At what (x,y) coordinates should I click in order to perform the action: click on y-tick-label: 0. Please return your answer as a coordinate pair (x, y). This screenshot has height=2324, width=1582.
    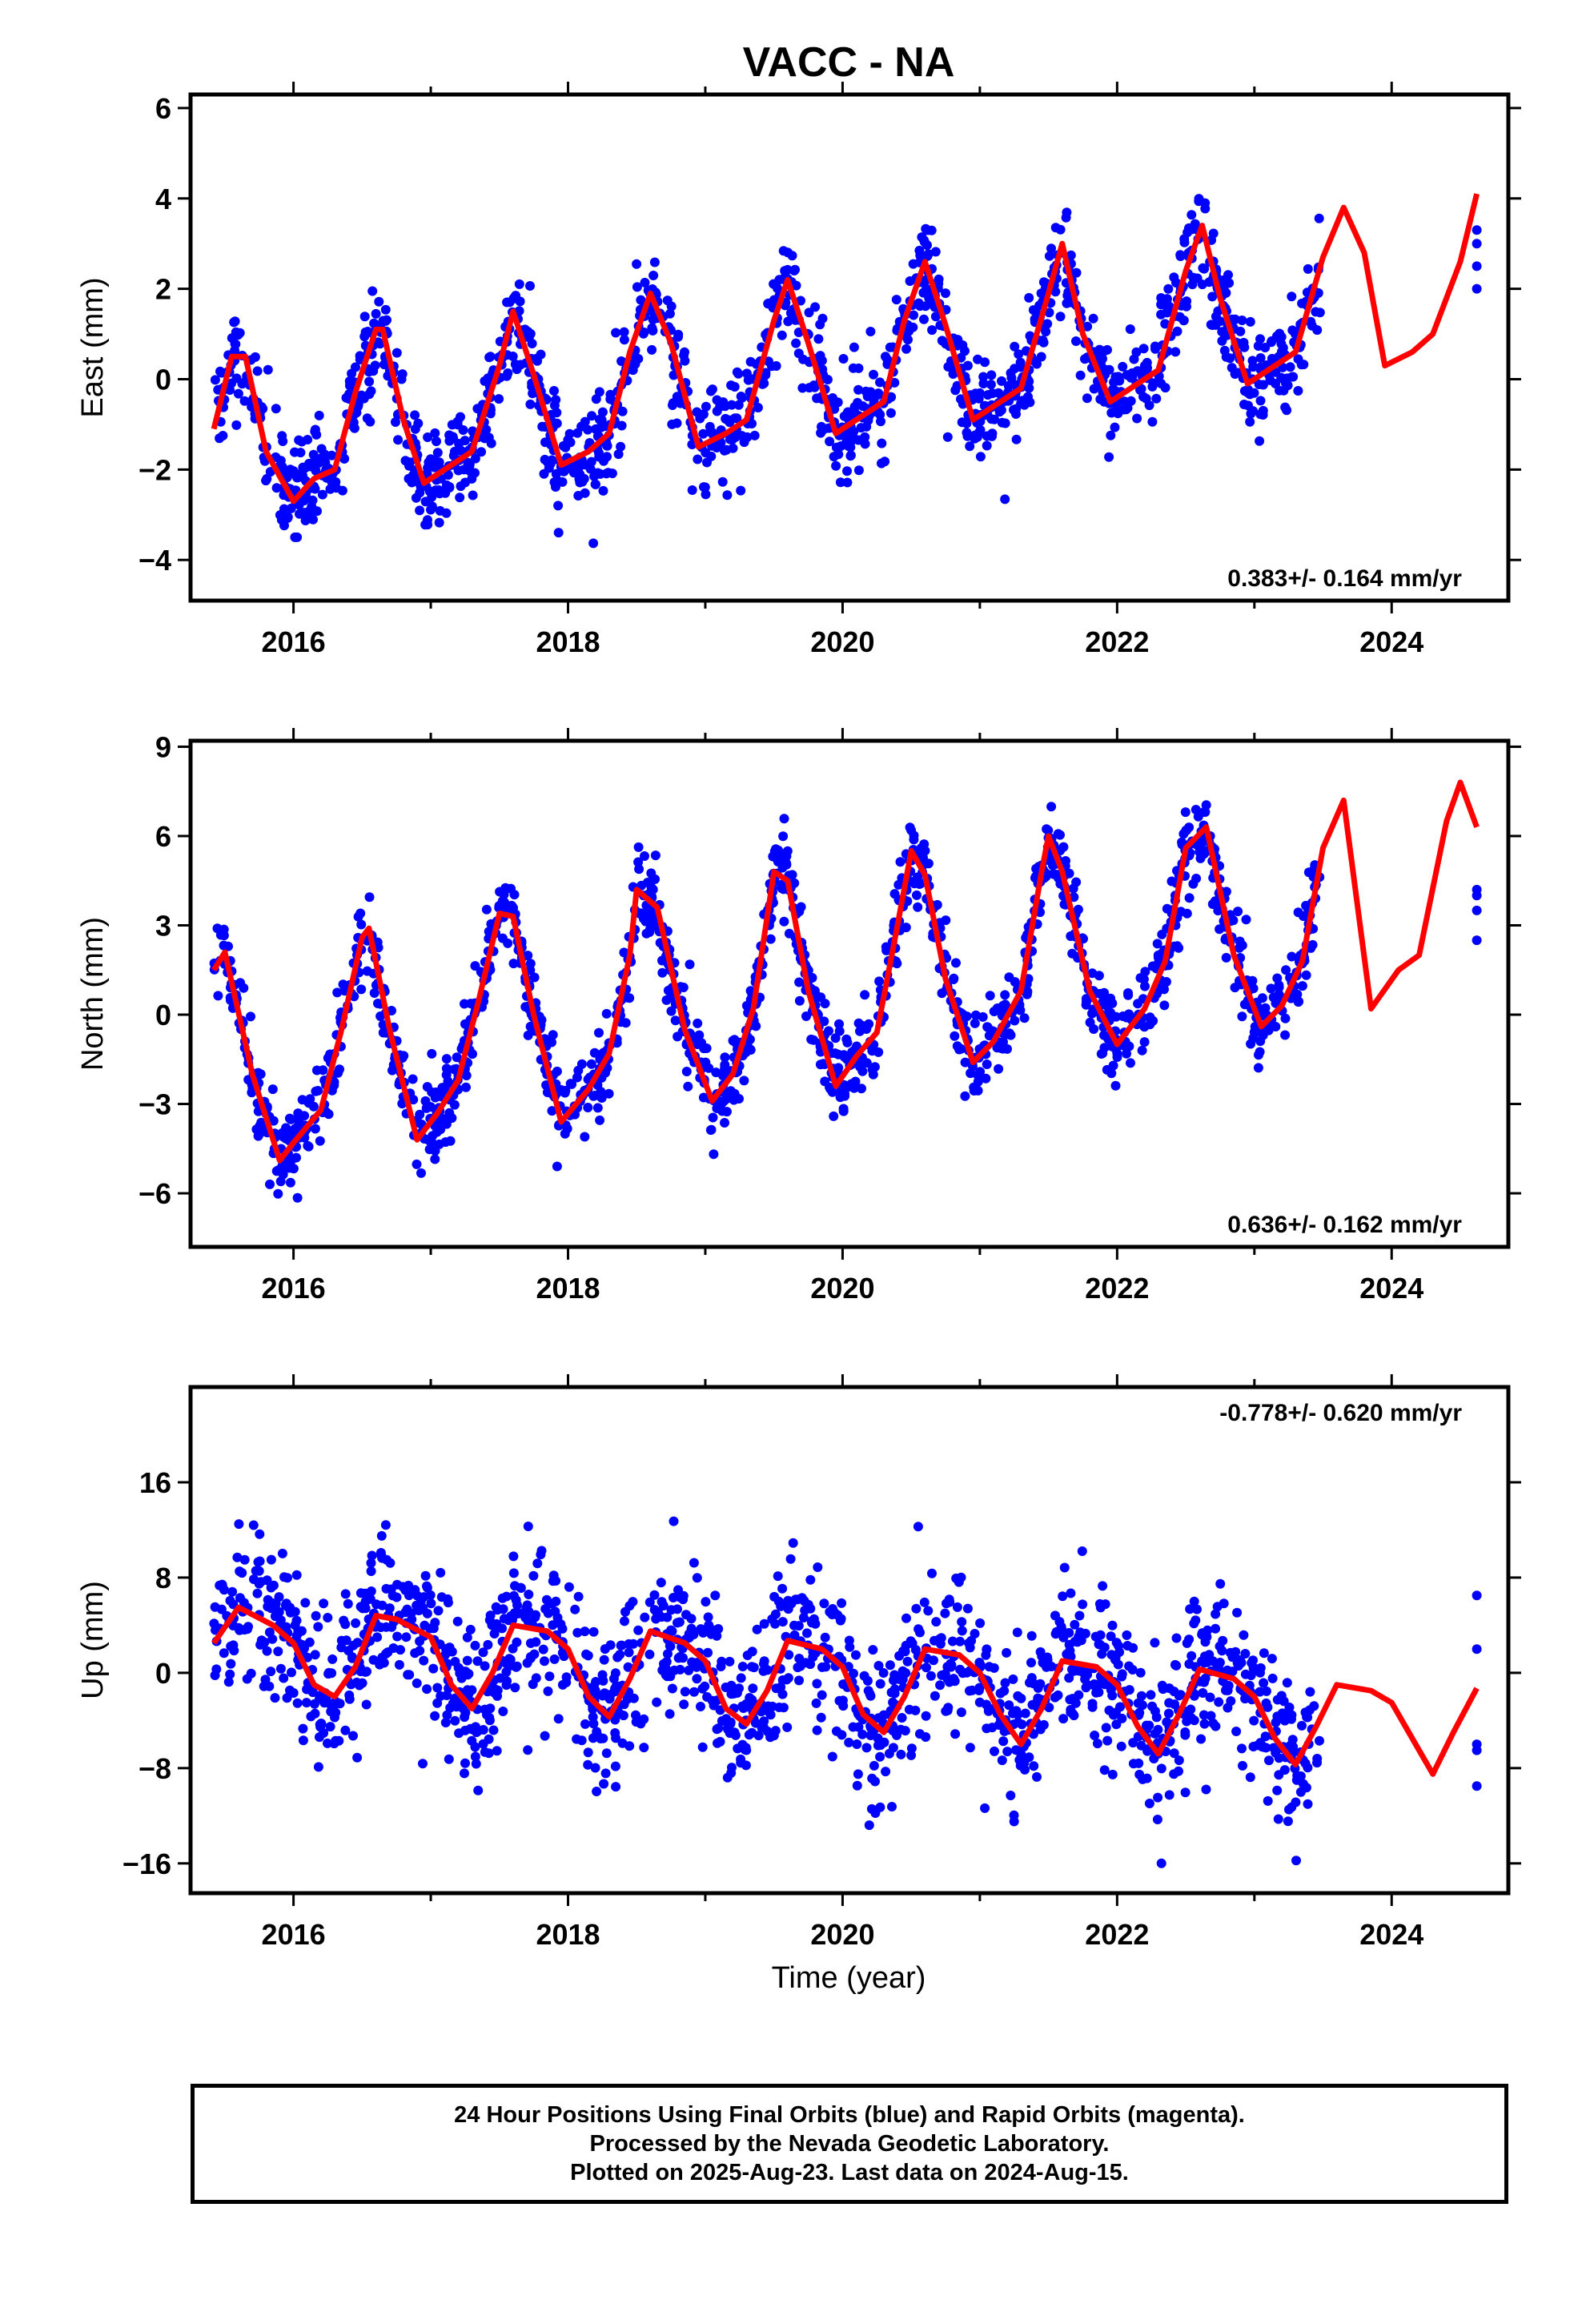
    Looking at the image, I should click on (163, 1673).